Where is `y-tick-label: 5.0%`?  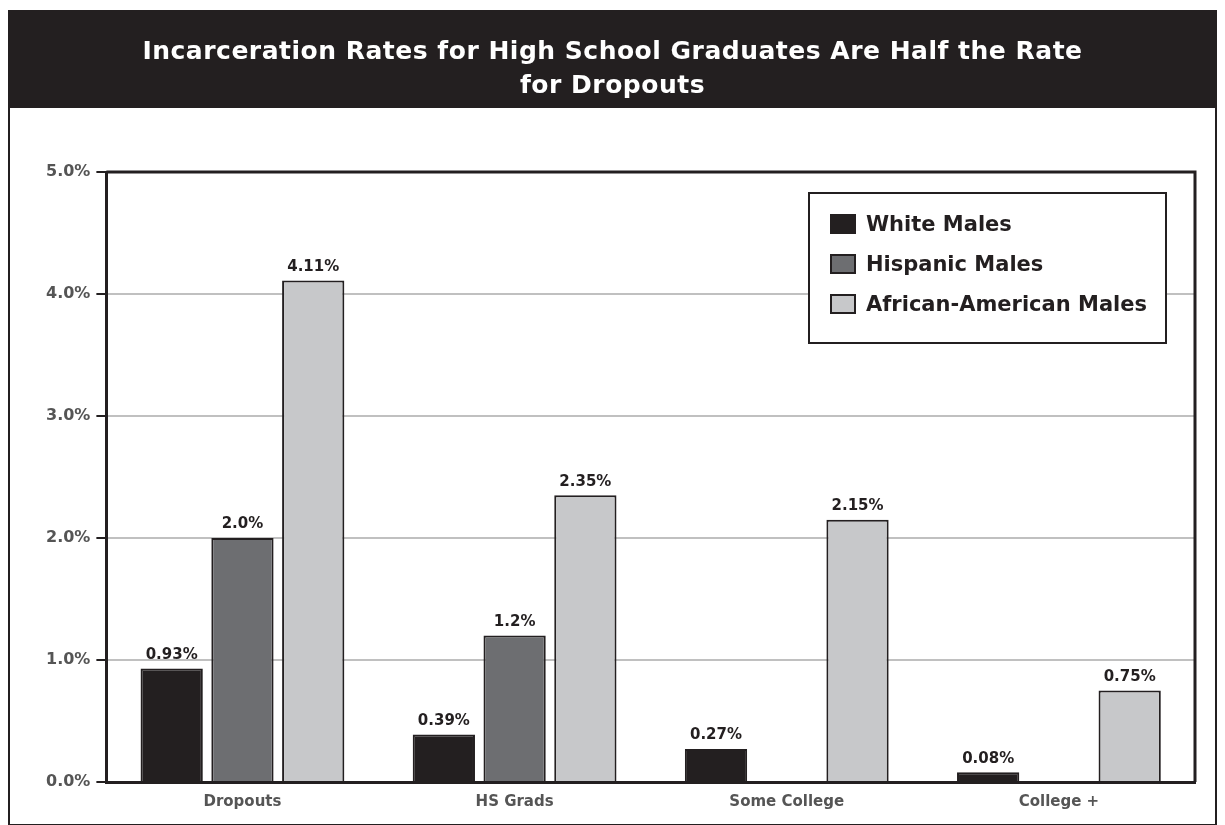
y-tick-label: 5.0% is located at coordinates (68, 171).